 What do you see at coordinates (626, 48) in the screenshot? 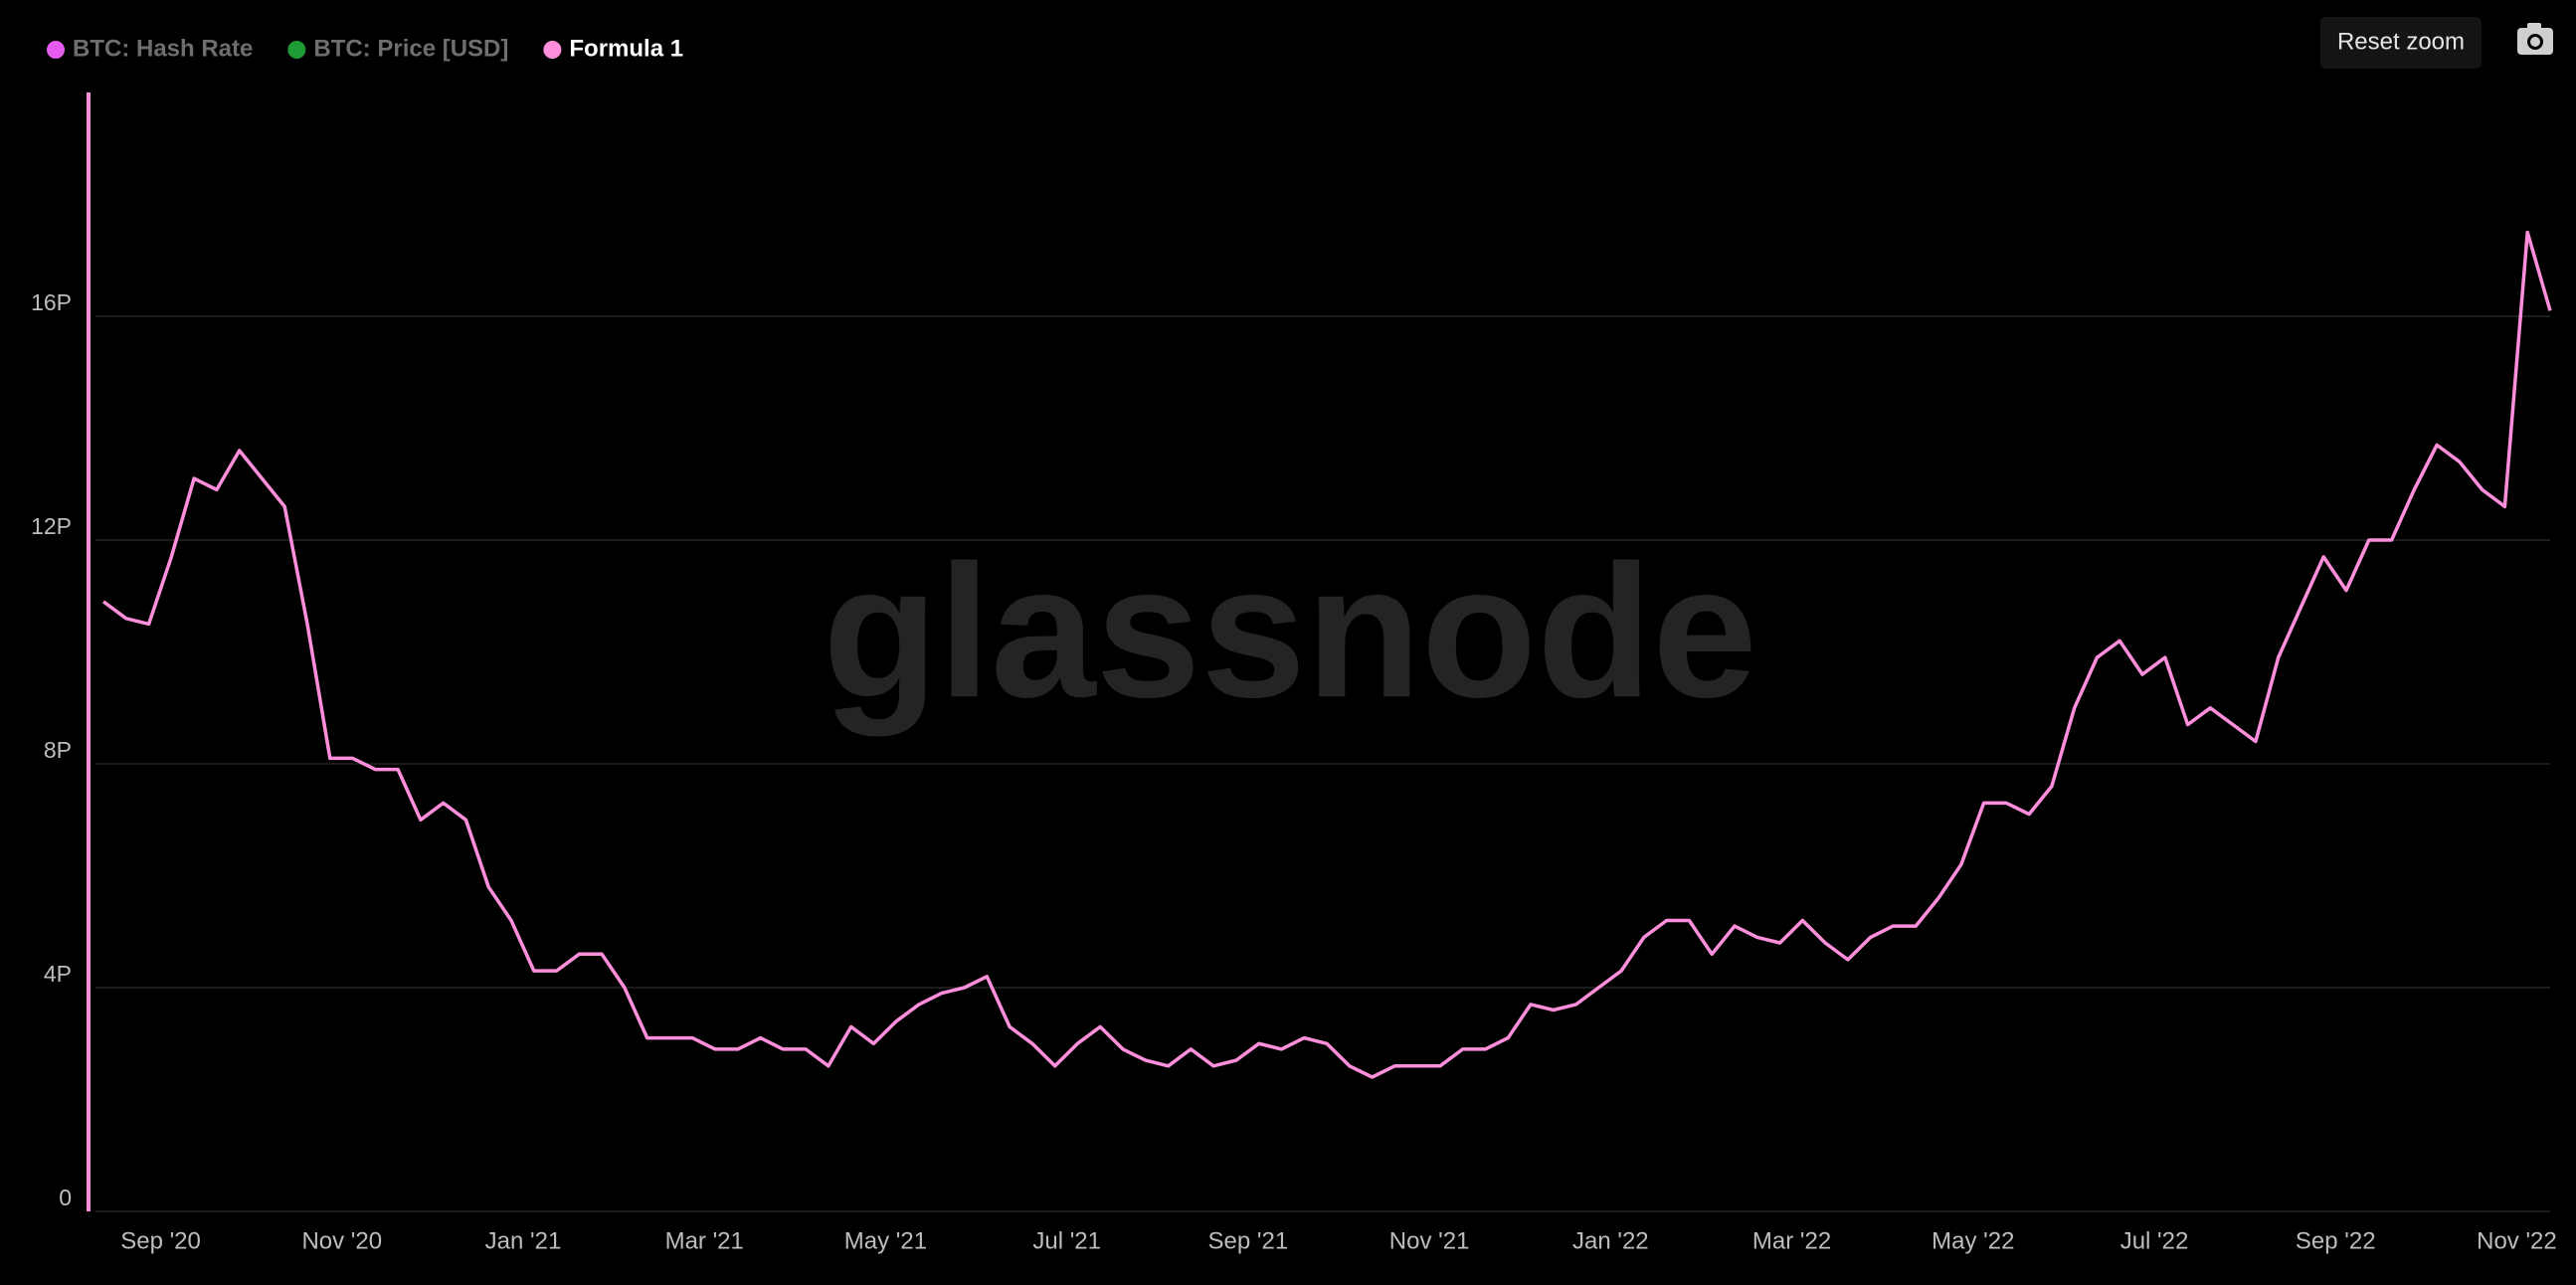
I see `legend-label: Formula 1` at bounding box center [626, 48].